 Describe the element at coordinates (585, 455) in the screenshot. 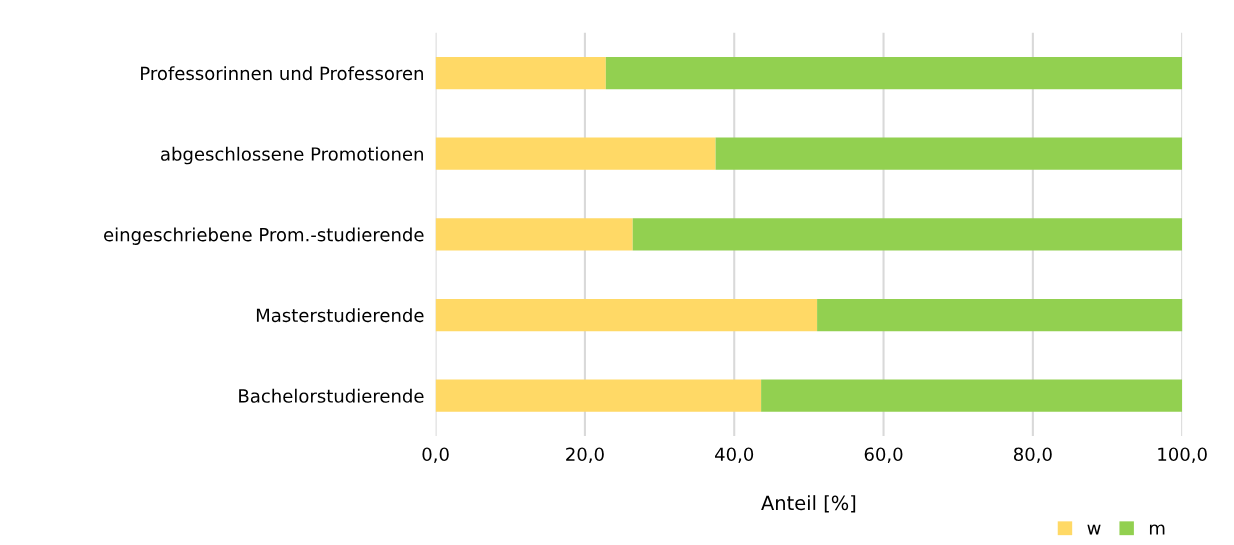

I see `x-tick-label: 20,0` at that location.